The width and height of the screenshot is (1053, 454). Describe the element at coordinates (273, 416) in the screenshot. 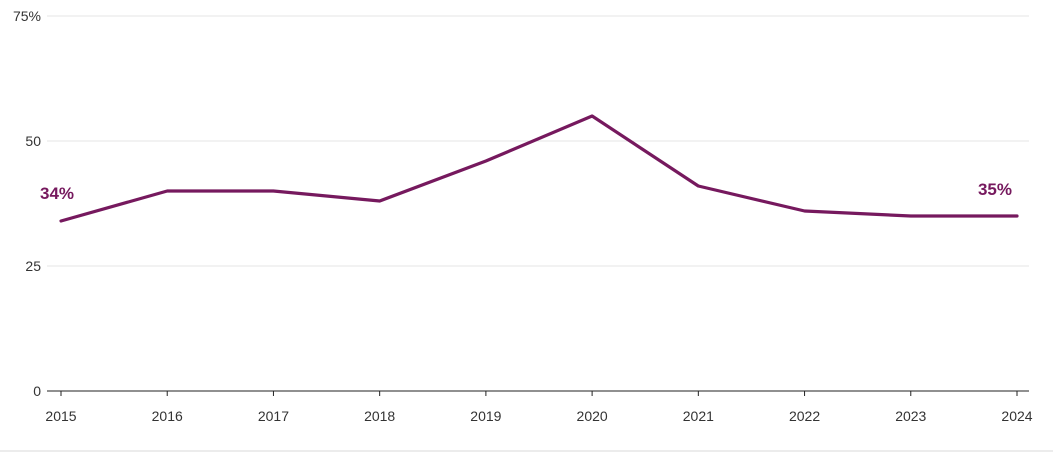

I see `x-tick-label-2017: 2017` at that location.